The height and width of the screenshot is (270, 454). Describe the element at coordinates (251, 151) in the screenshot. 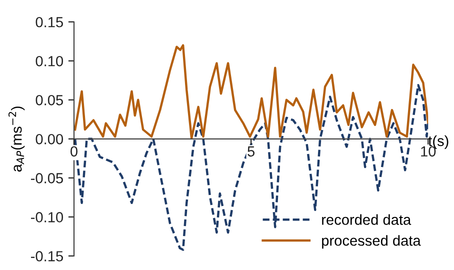

I see `x-tick-label: 5` at that location.